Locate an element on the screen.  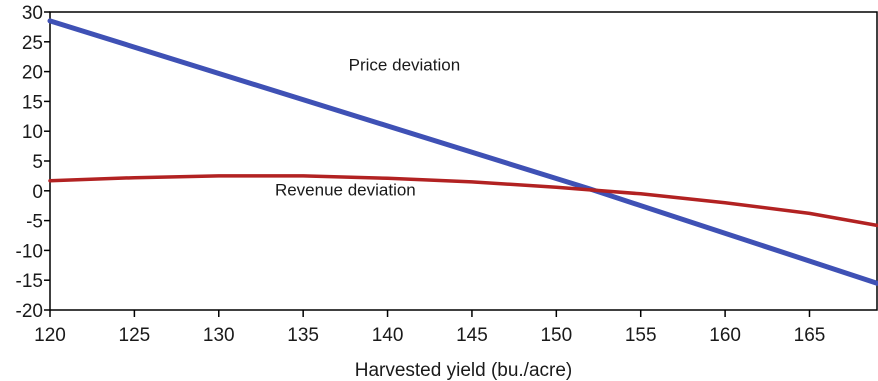
x-tick-label: 150 is located at coordinates (556, 335).